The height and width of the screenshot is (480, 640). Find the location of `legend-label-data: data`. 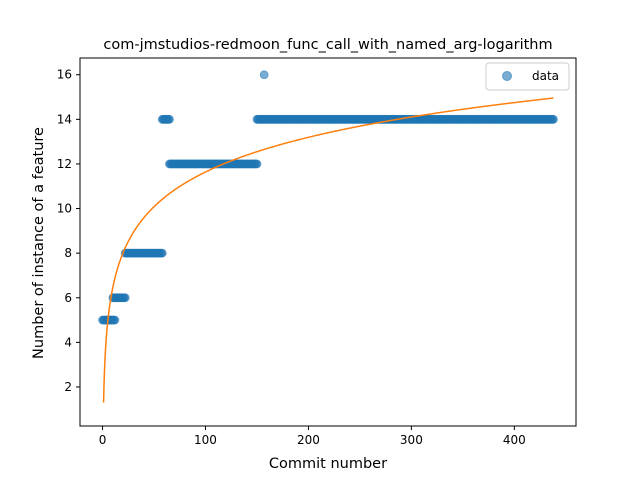

legend-label-data: data is located at coordinates (545, 76).